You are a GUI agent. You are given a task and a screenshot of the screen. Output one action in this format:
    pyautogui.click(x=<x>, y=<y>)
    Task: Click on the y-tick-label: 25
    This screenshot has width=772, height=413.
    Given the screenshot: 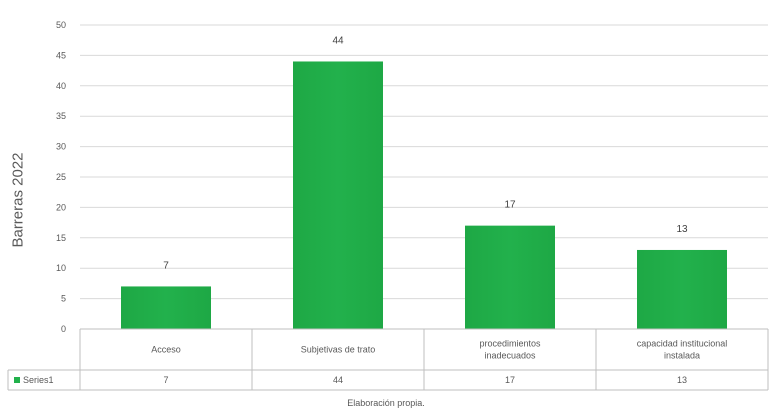 What is the action you would take?
    pyautogui.click(x=61, y=177)
    